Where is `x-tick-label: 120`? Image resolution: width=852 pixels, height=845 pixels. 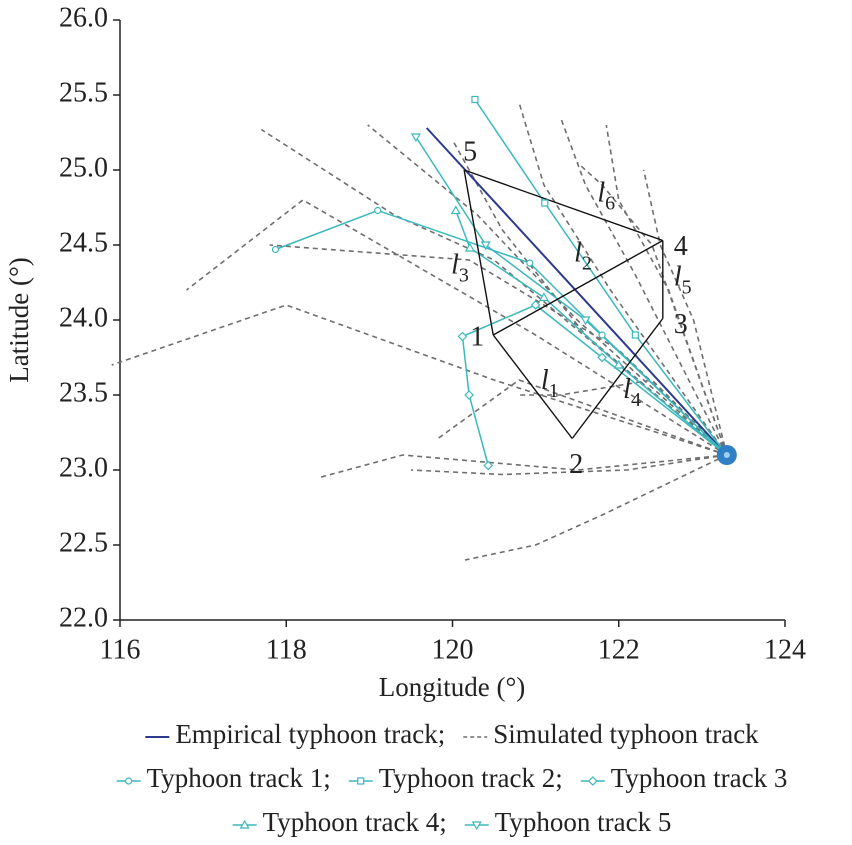 x-tick-label: 120 is located at coordinates (453, 649).